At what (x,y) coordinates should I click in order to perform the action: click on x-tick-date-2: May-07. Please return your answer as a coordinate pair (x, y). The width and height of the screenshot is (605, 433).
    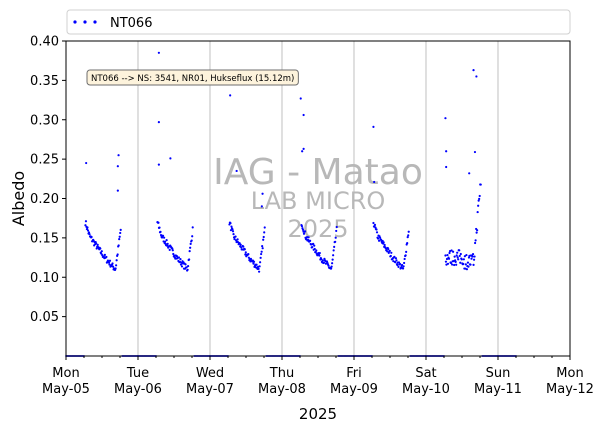
    Looking at the image, I should click on (210, 389).